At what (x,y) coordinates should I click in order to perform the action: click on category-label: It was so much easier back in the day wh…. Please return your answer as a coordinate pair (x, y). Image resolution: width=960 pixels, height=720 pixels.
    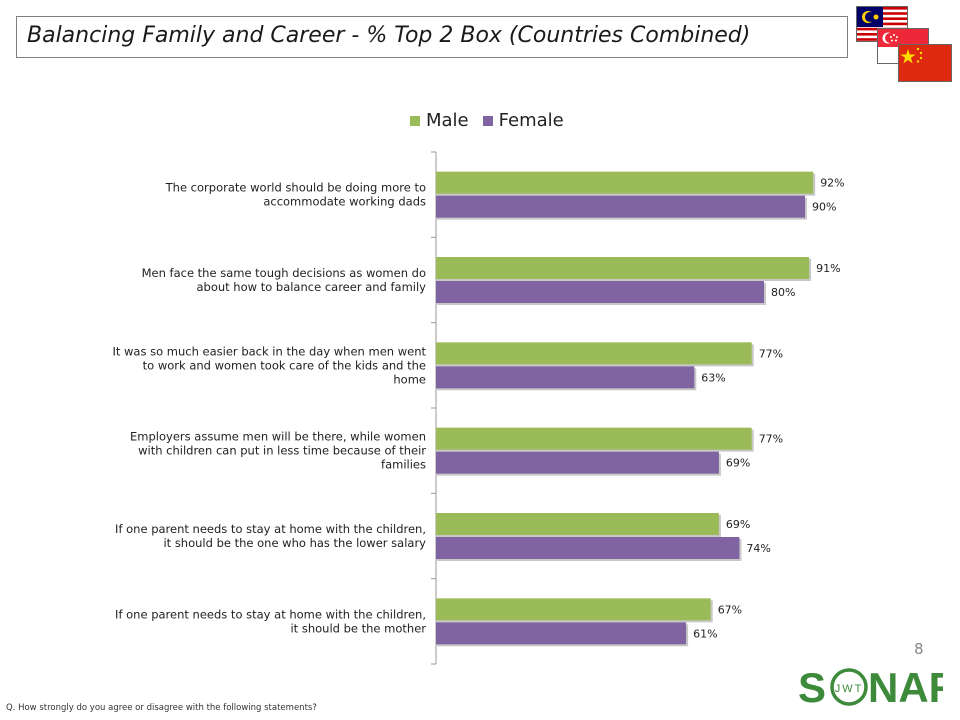
    Looking at the image, I should click on (269, 351).